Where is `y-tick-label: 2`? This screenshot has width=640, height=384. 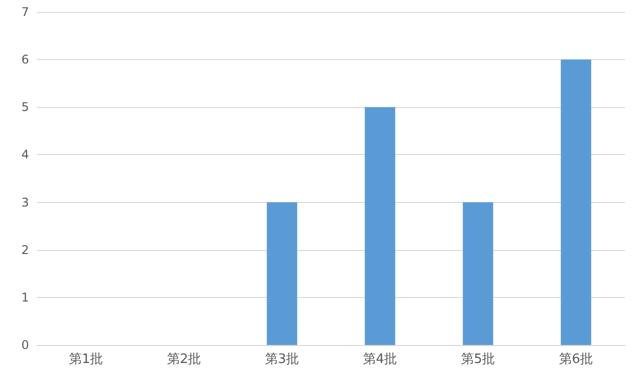
y-tick-label: 2 is located at coordinates (25, 249).